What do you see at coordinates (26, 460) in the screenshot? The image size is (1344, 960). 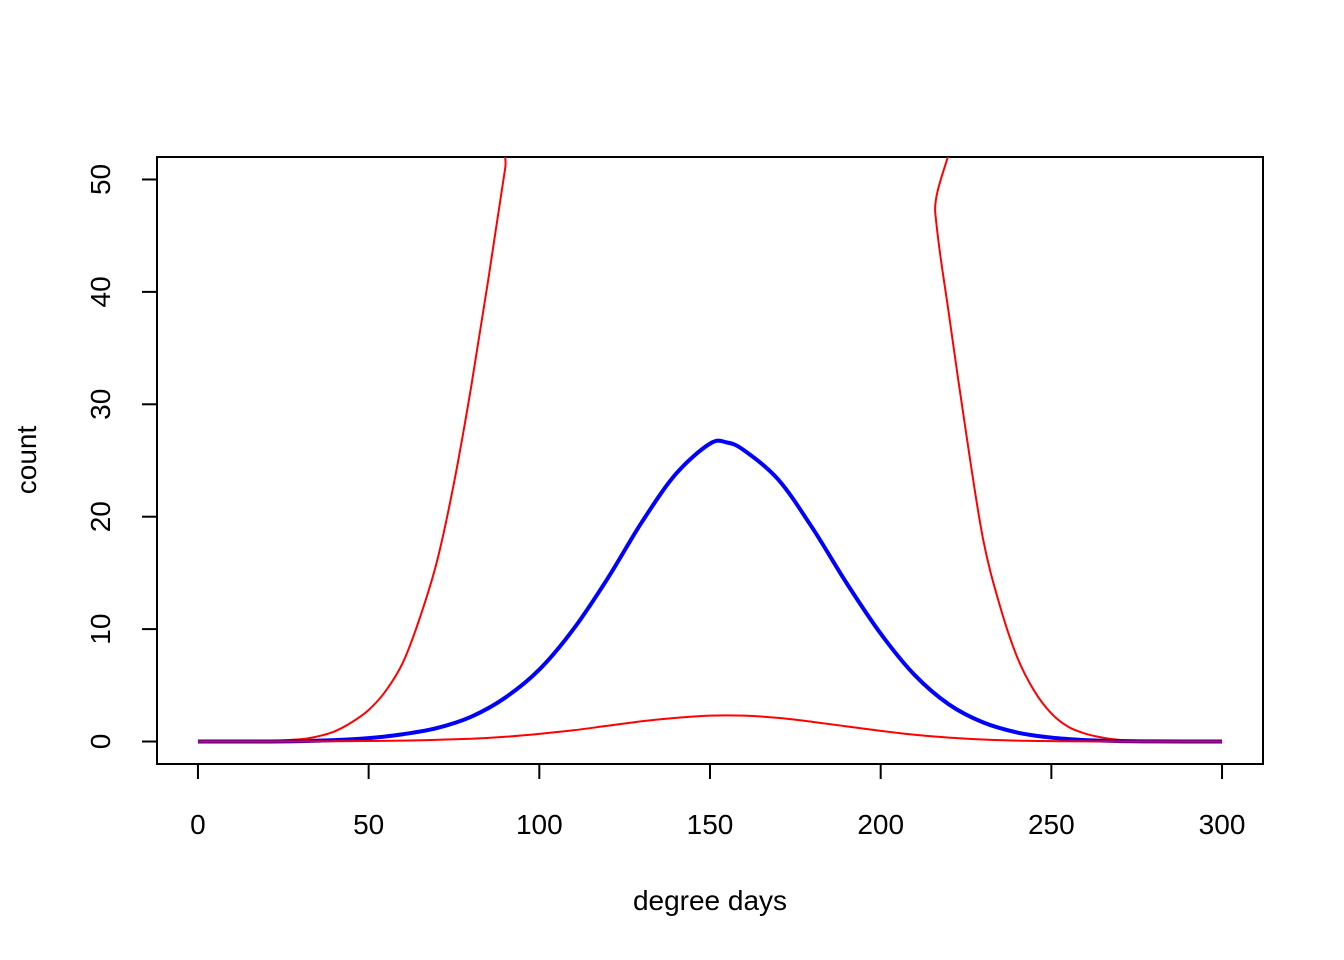 I see `y-axis-title: count` at bounding box center [26, 460].